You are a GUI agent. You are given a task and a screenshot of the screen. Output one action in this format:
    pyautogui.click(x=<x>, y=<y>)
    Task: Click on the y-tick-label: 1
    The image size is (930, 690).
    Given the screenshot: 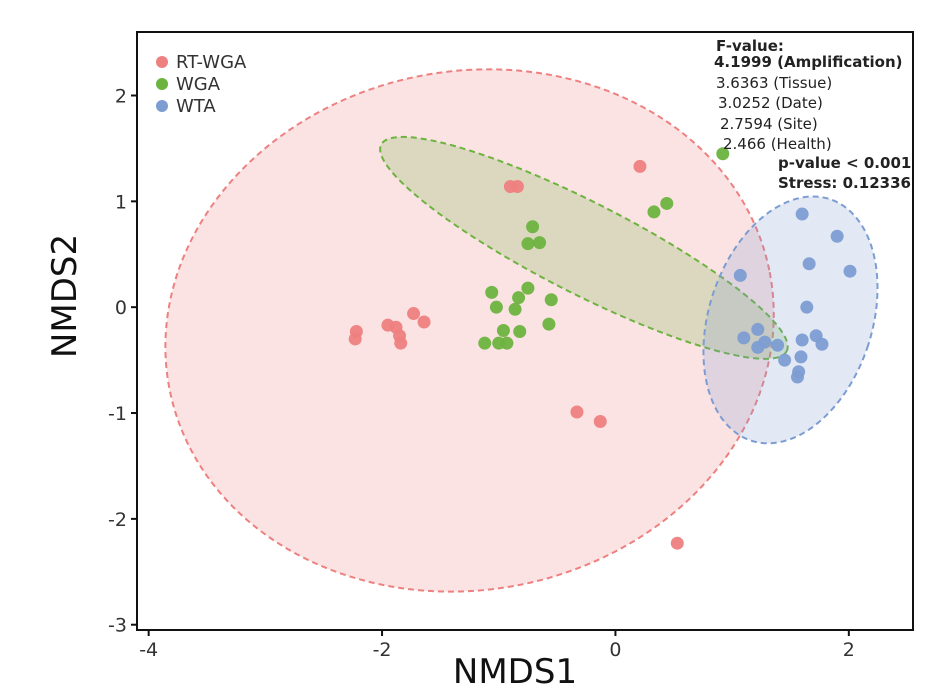 What is the action you would take?
    pyautogui.click(x=121, y=202)
    